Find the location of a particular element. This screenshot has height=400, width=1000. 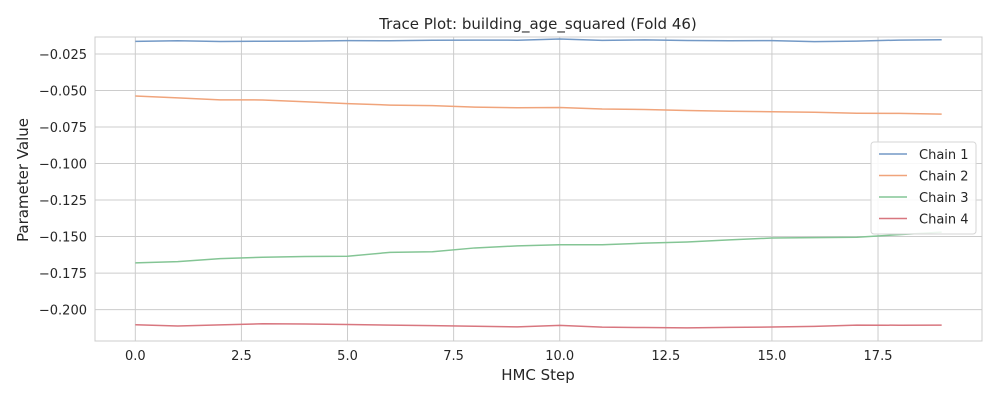

legend: Chain 1 Chain 2 Chain 3 Chain 4 is located at coordinates (923, 188).